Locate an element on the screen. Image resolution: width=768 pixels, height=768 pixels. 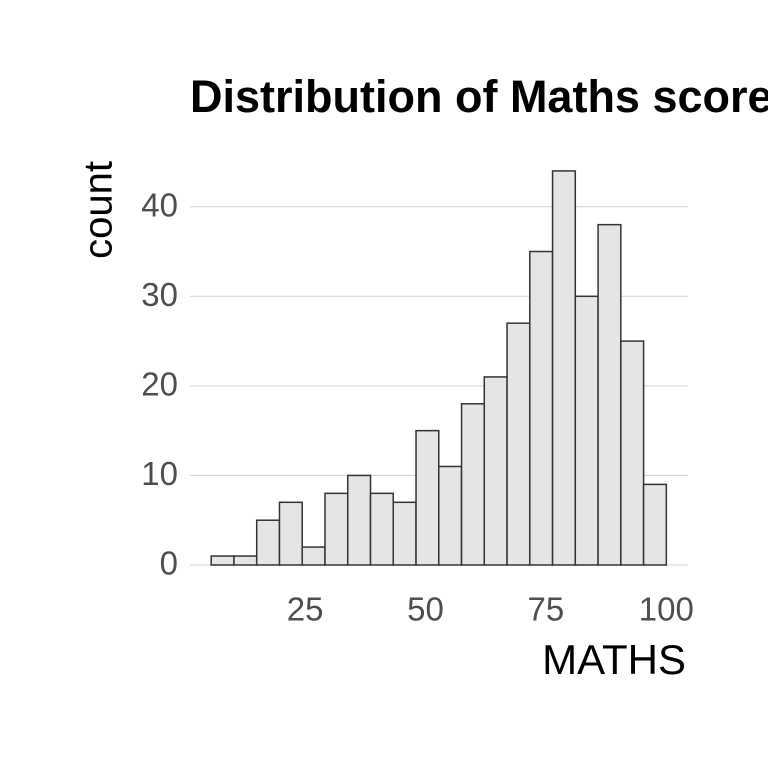
y-tick-label: 10 is located at coordinates (159, 473).